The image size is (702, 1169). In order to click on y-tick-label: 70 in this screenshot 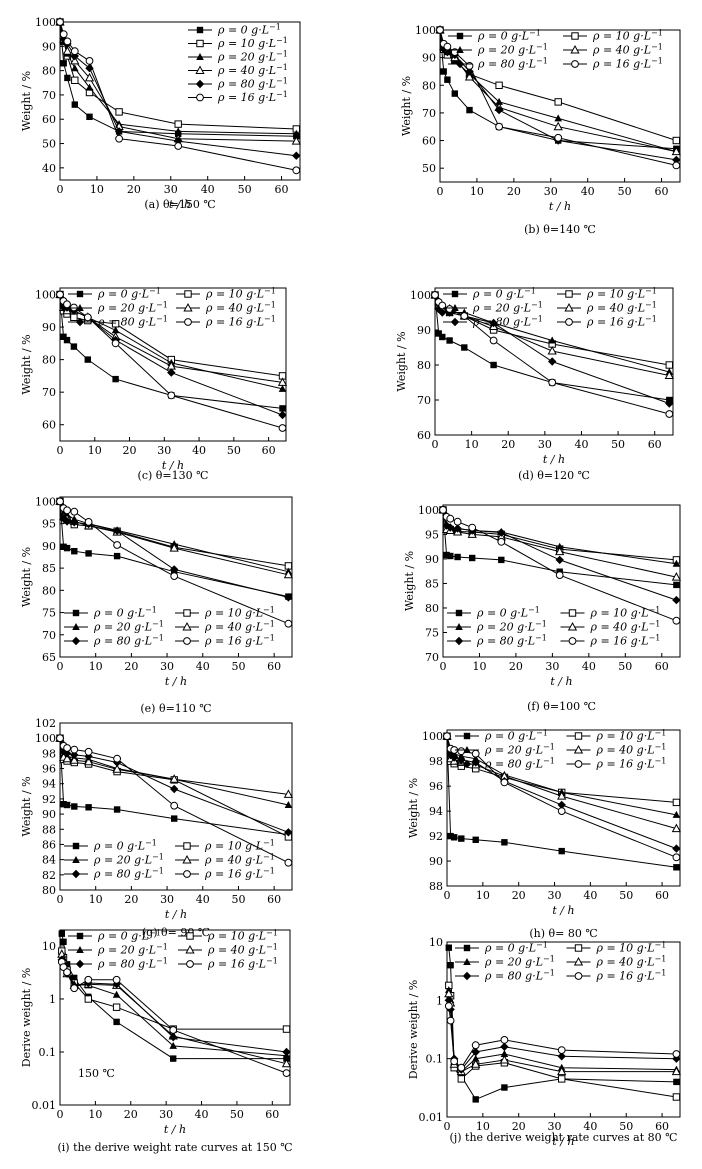, I will do `click(432, 657)`.